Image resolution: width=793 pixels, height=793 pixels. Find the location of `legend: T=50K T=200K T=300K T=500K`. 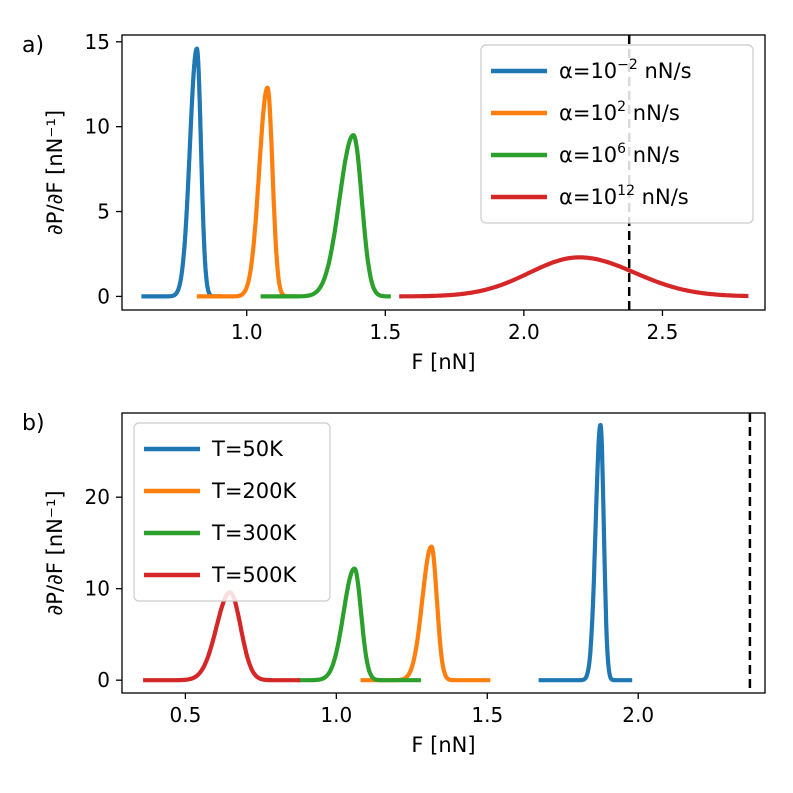

legend: T=50K T=200K T=300K T=500K is located at coordinates (232, 512).